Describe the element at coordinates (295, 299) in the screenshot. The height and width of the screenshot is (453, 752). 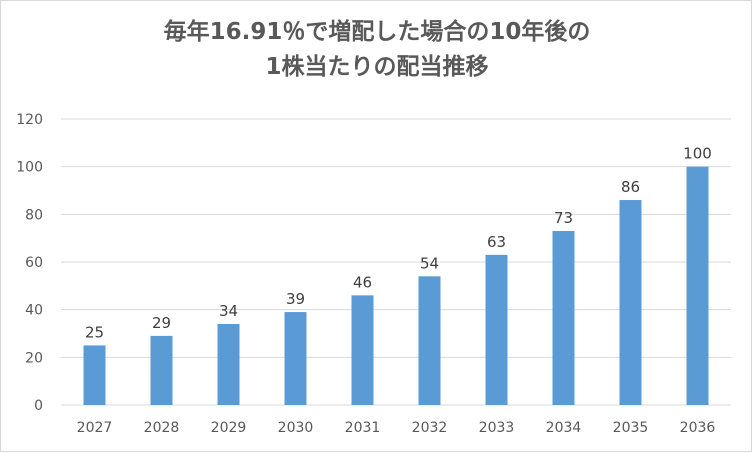
I see `data-label: 39` at that location.